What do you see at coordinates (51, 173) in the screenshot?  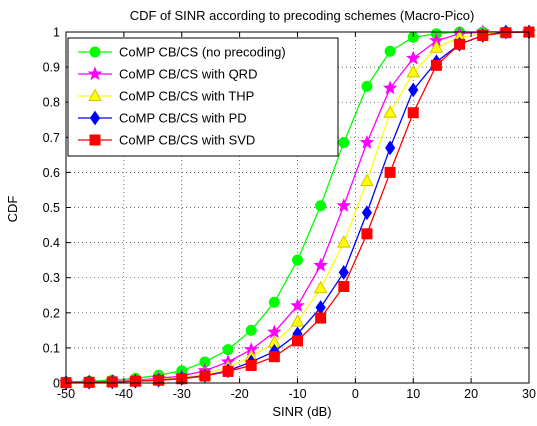 I see `y-tick-label: 0.6` at bounding box center [51, 173].